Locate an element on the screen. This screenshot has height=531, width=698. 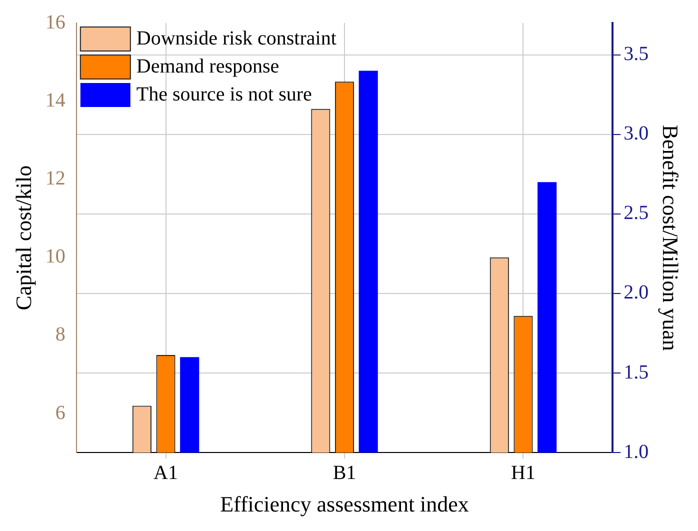
y2-tick-label: 2.0 is located at coordinates (636, 293).